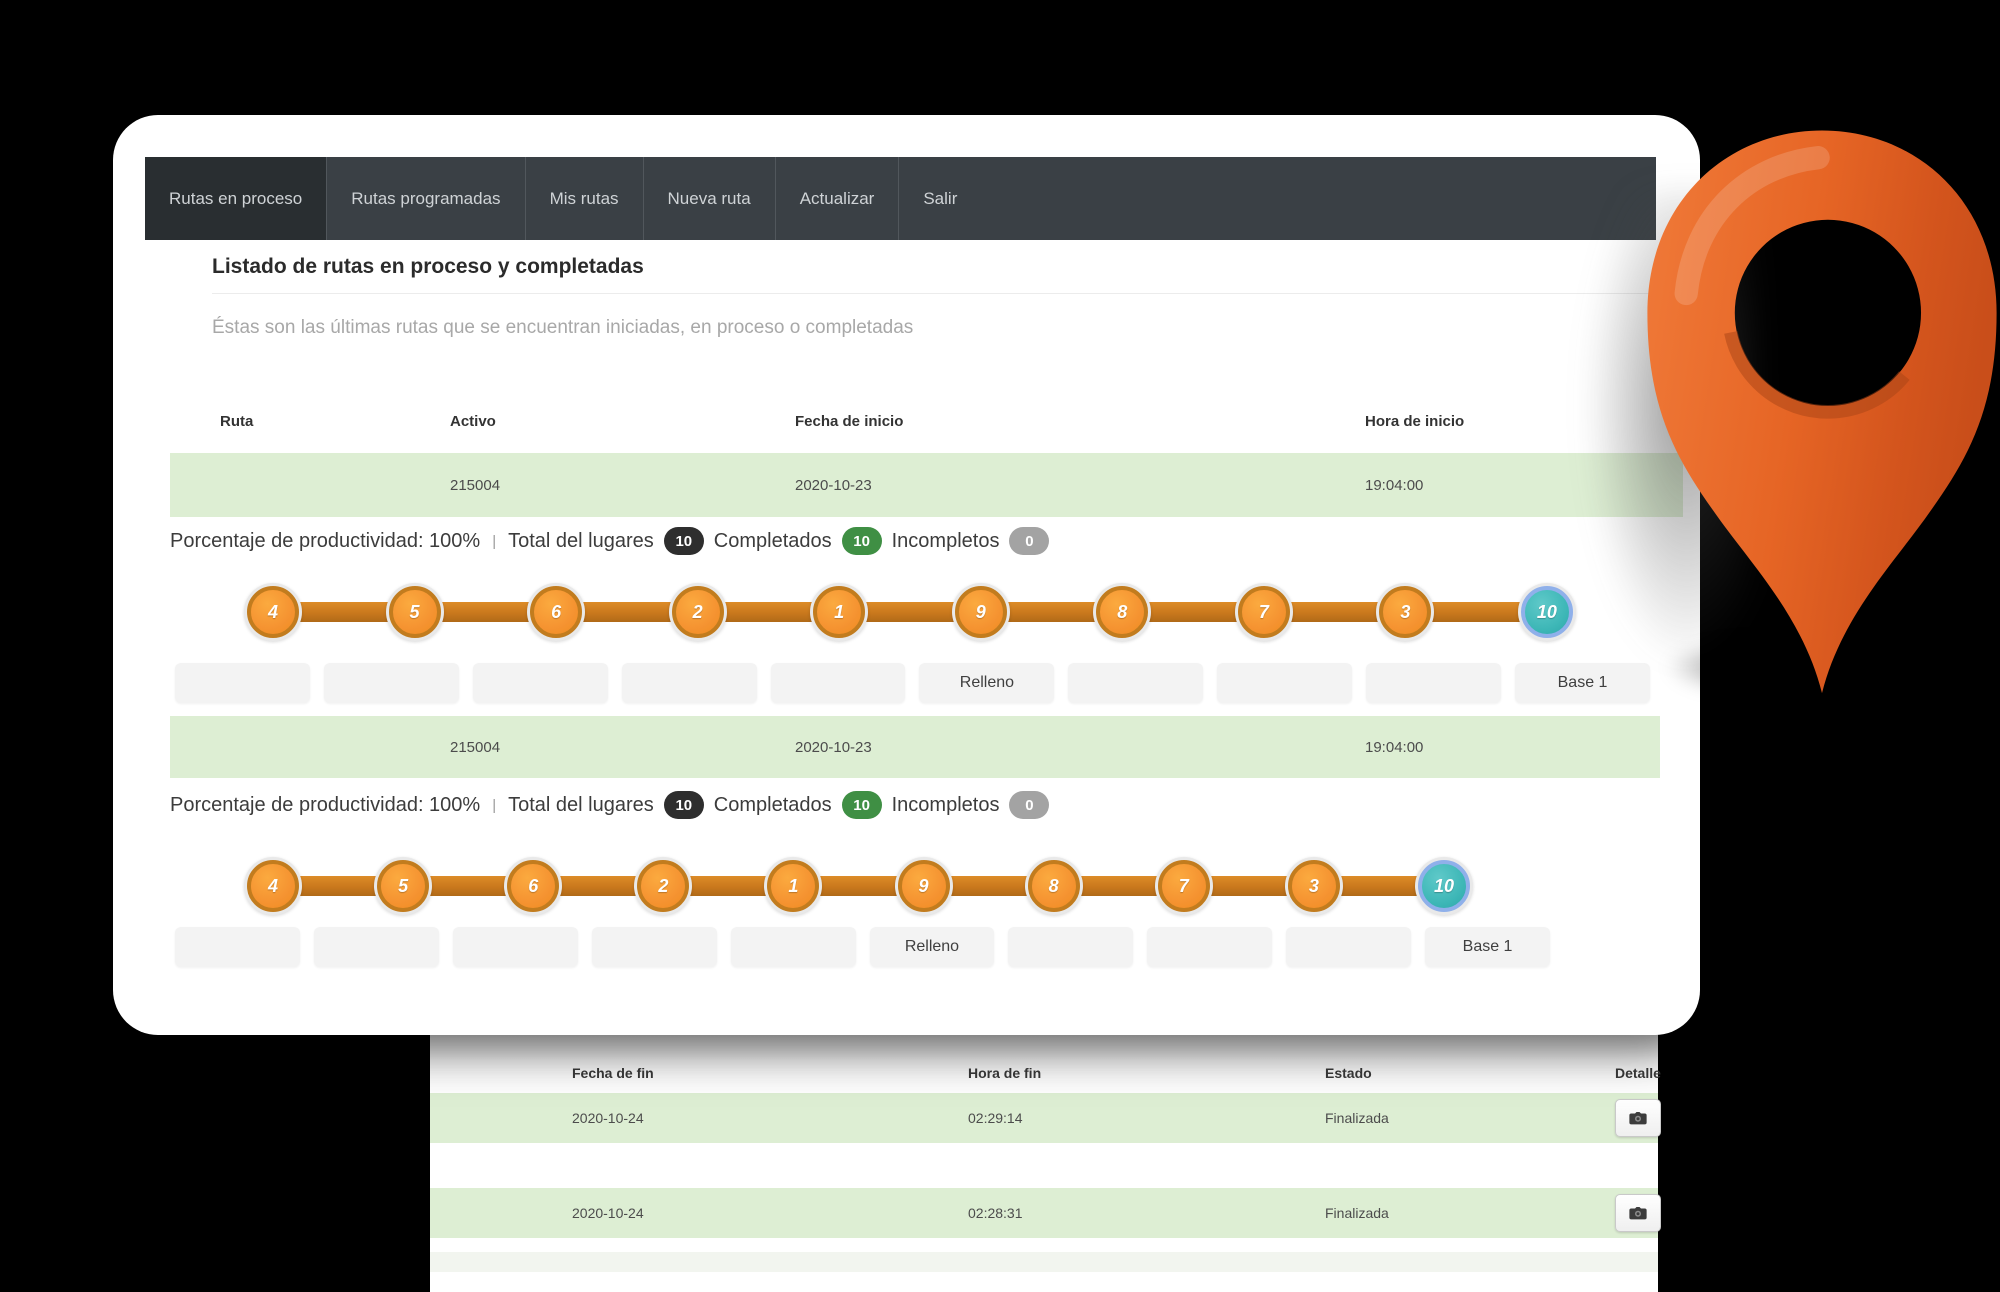 Image resolution: width=2000 pixels, height=1292 pixels. What do you see at coordinates (1567, 1213) in the screenshot?
I see `detalle-cell` at bounding box center [1567, 1213].